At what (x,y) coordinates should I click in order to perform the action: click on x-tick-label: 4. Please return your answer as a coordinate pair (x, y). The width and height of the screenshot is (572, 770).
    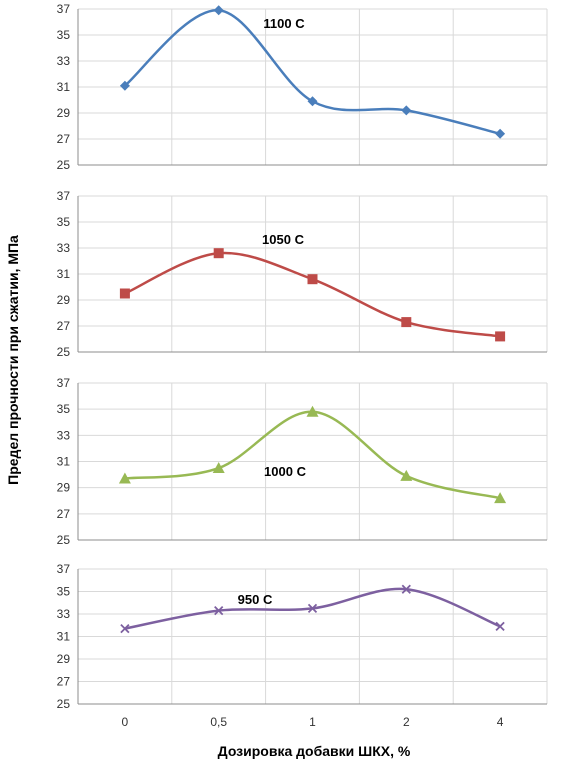
    Looking at the image, I should click on (500, 722).